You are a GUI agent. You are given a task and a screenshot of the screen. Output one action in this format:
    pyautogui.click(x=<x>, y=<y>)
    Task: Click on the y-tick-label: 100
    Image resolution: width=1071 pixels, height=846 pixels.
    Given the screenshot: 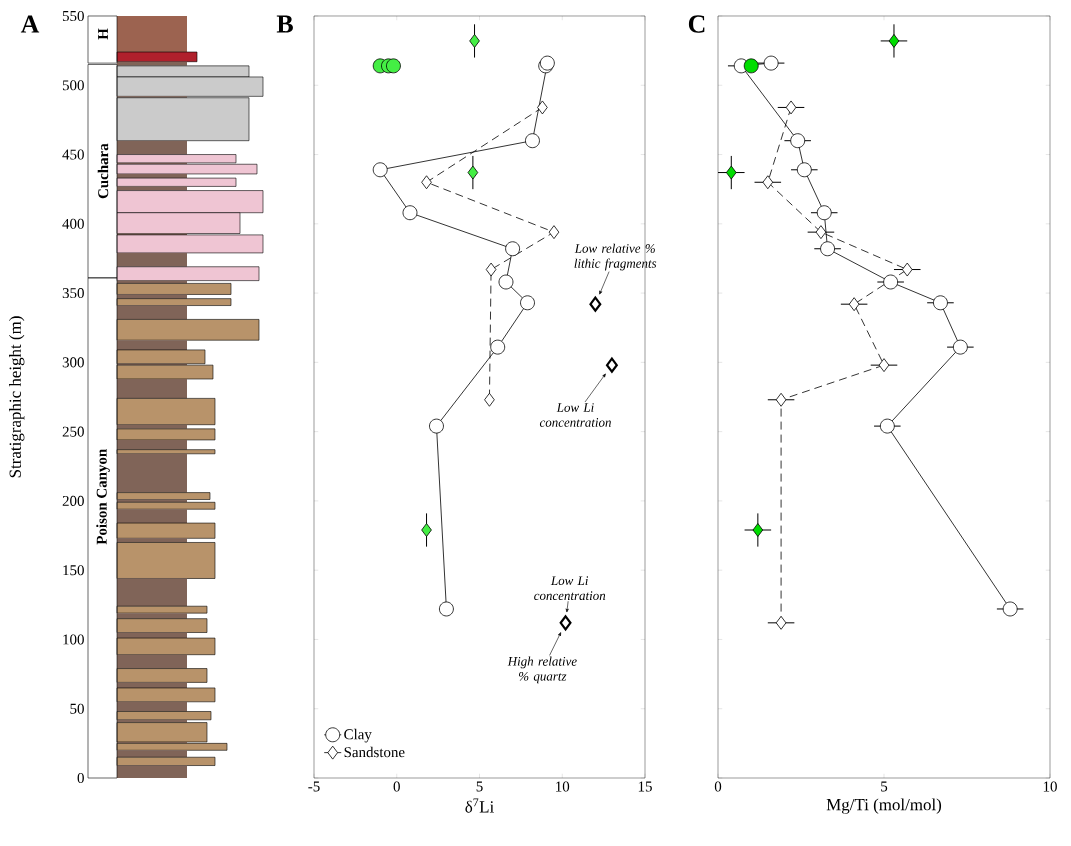 What is the action you would take?
    pyautogui.click(x=73, y=639)
    